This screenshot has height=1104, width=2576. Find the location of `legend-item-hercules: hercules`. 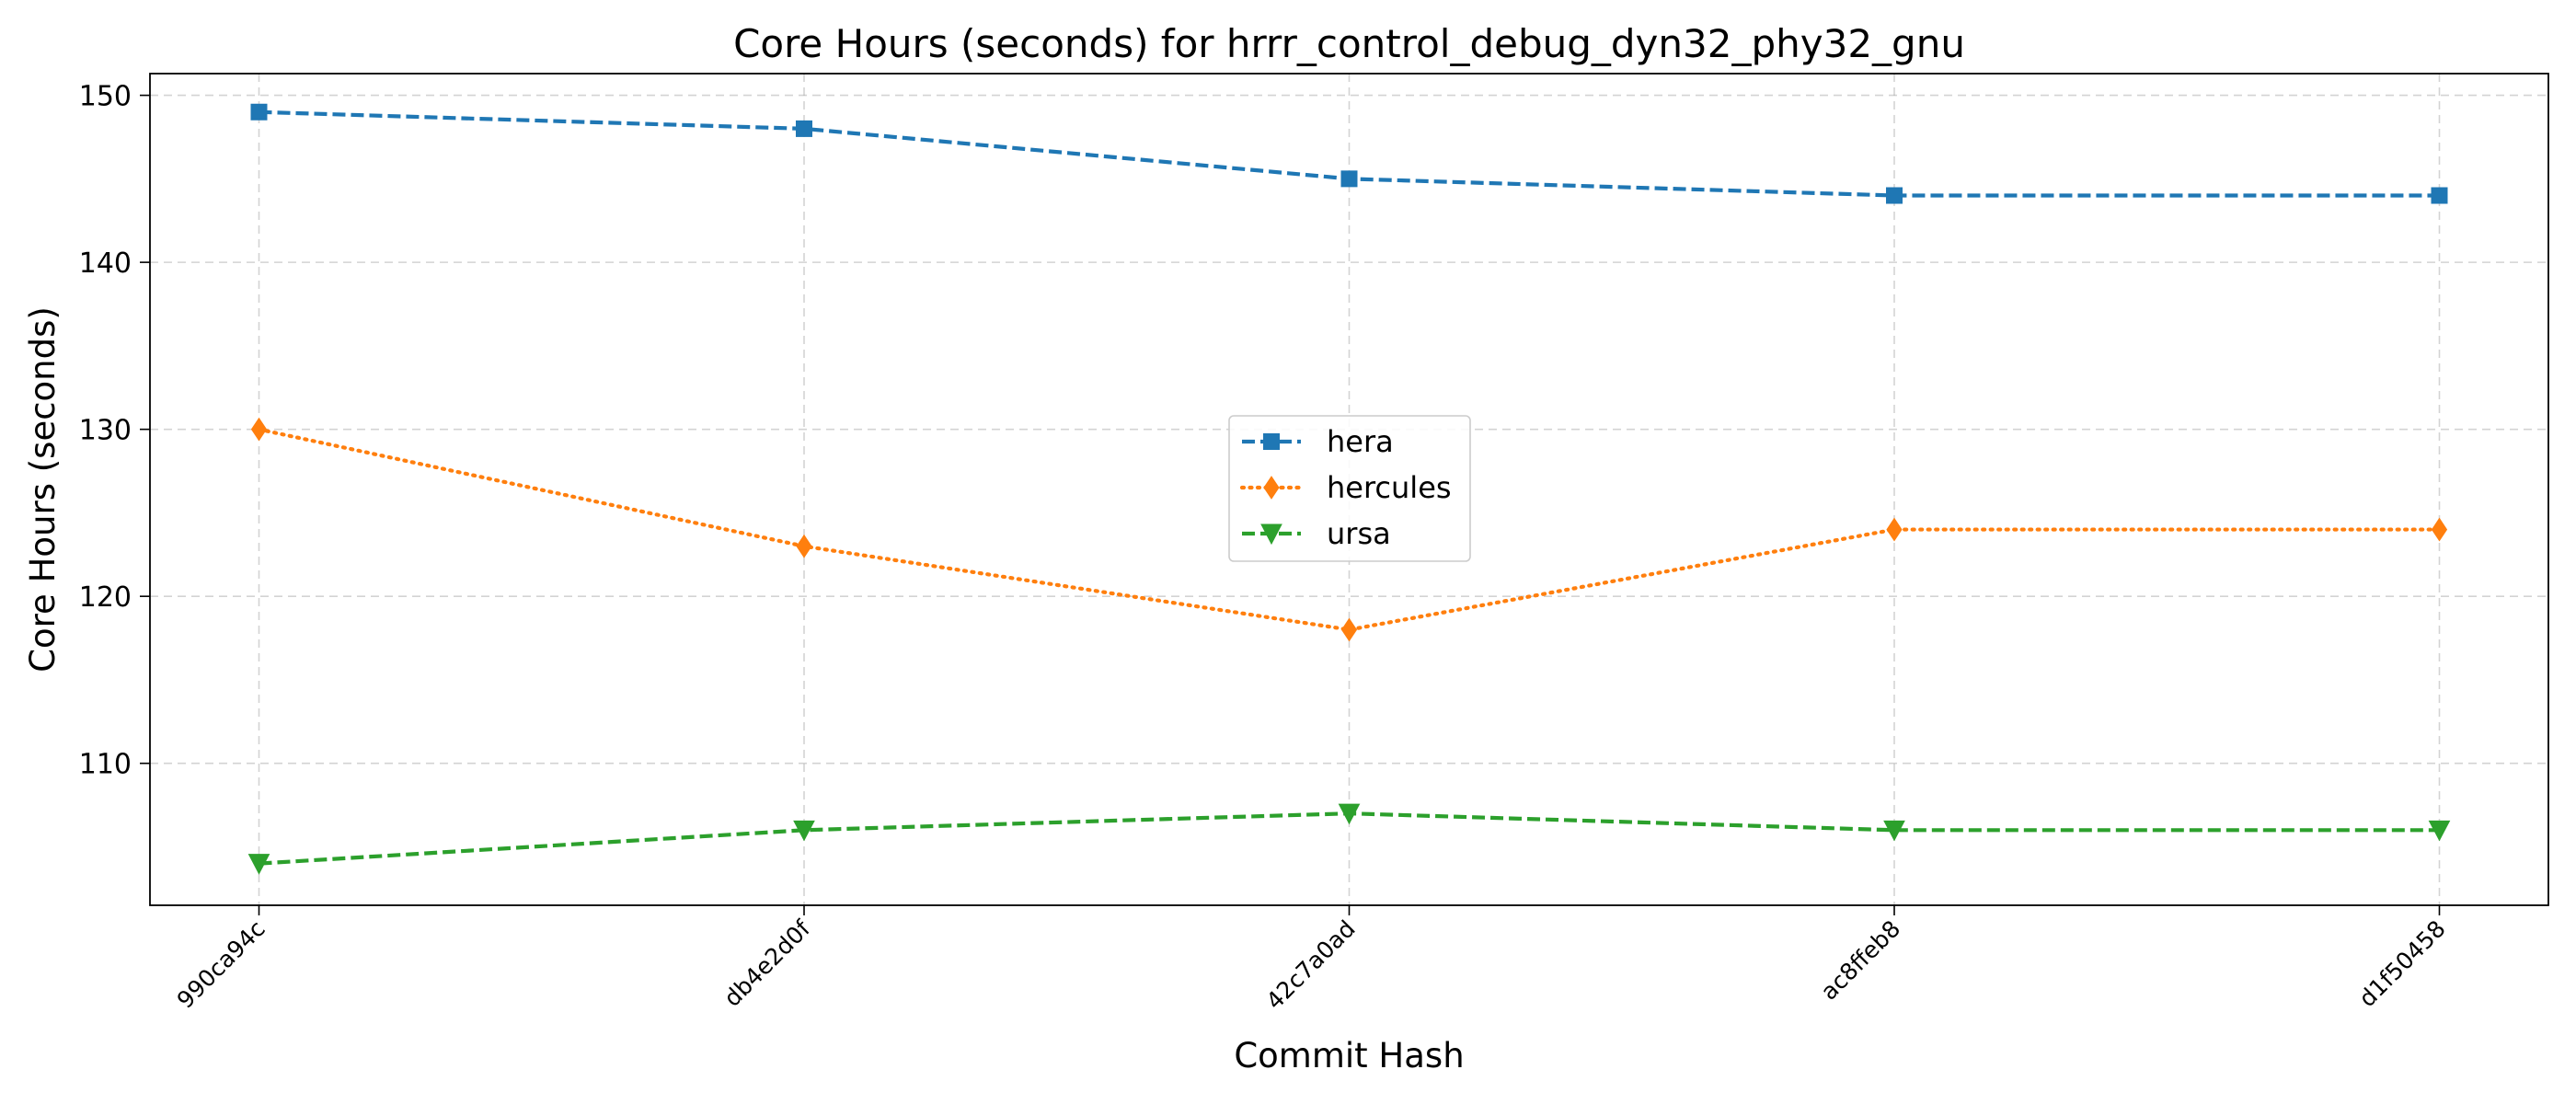

legend-item-hercules: hercules is located at coordinates (1345, 487).